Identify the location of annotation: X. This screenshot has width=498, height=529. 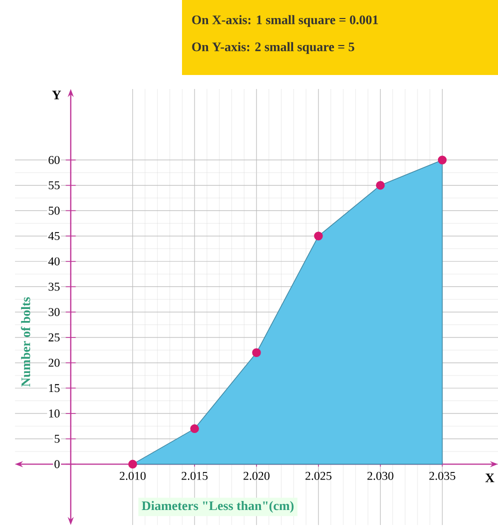
(489, 478).